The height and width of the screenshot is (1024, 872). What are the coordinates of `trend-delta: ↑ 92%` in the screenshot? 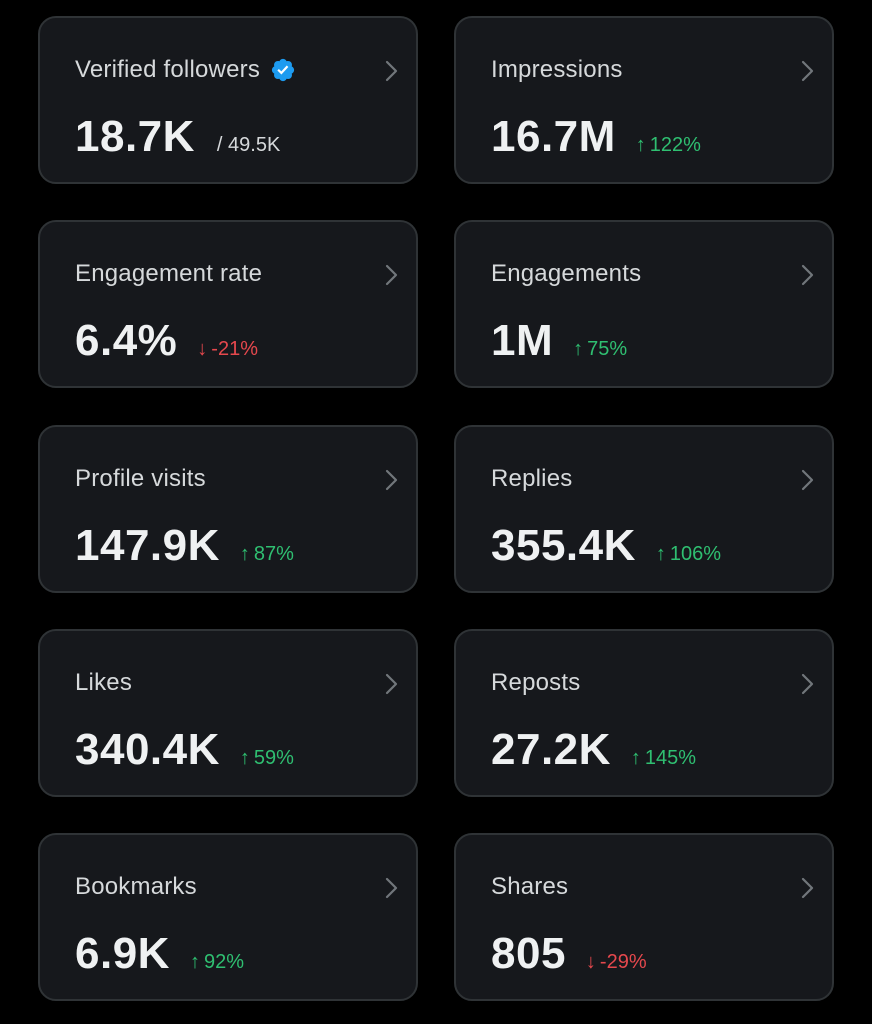 It's located at (217, 962).